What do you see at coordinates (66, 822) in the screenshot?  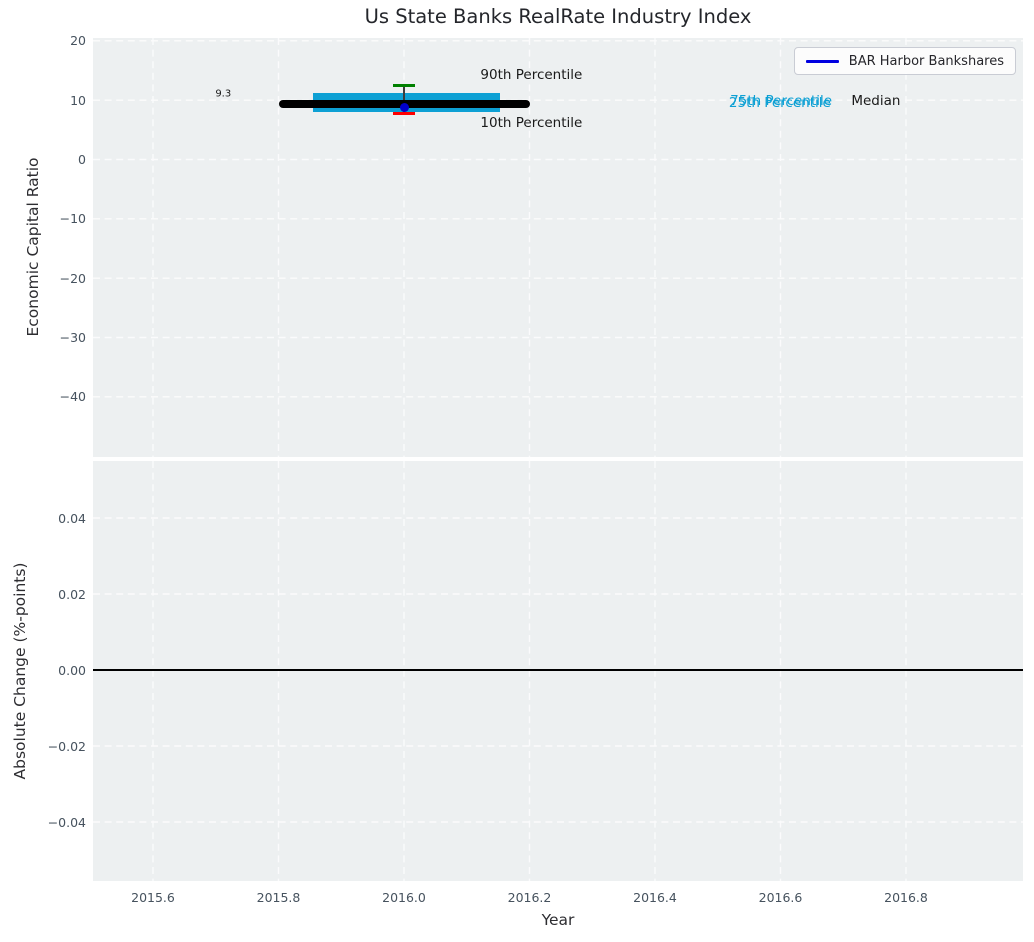 I see `bottom-y-tick-label: −0.04` at bounding box center [66, 822].